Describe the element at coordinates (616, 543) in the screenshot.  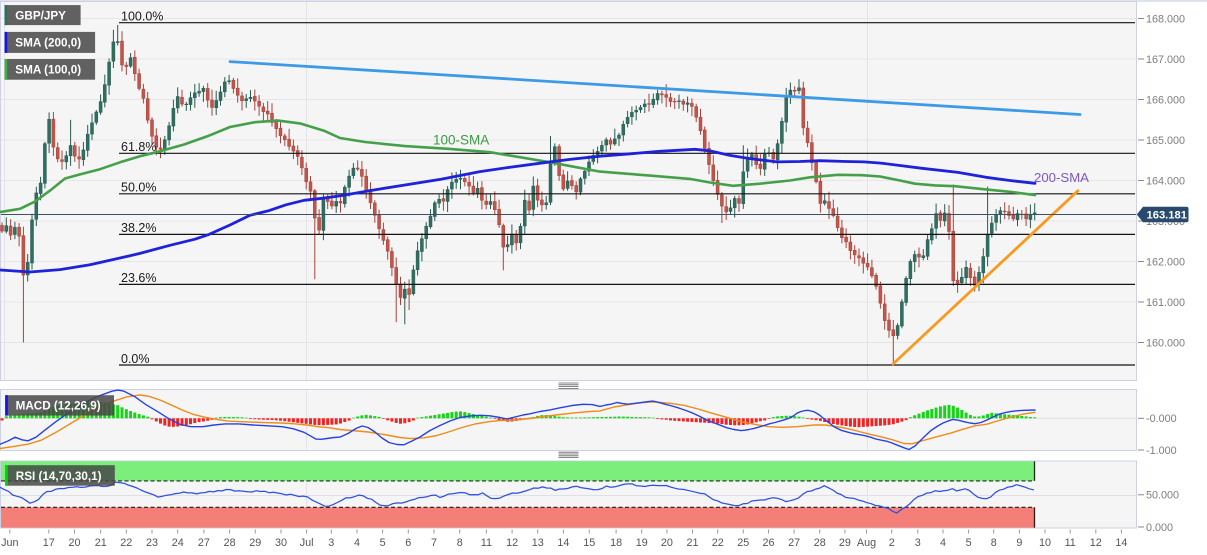
I see `svg-text: 18` at that location.